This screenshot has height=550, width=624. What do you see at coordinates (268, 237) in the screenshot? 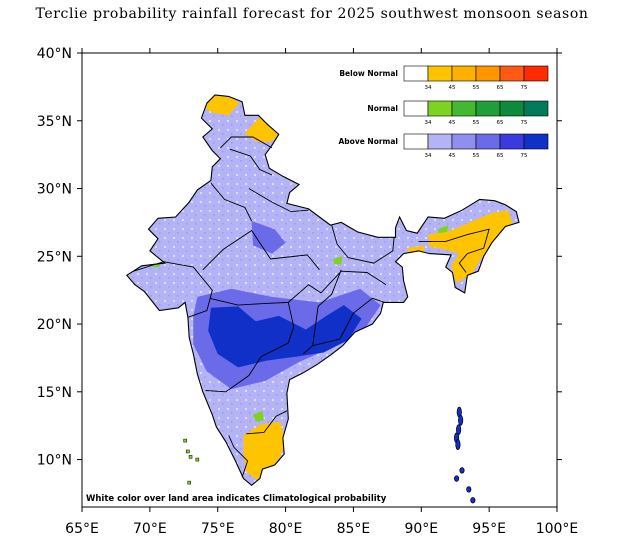
I see `above-normal-northcentral` at bounding box center [268, 237].